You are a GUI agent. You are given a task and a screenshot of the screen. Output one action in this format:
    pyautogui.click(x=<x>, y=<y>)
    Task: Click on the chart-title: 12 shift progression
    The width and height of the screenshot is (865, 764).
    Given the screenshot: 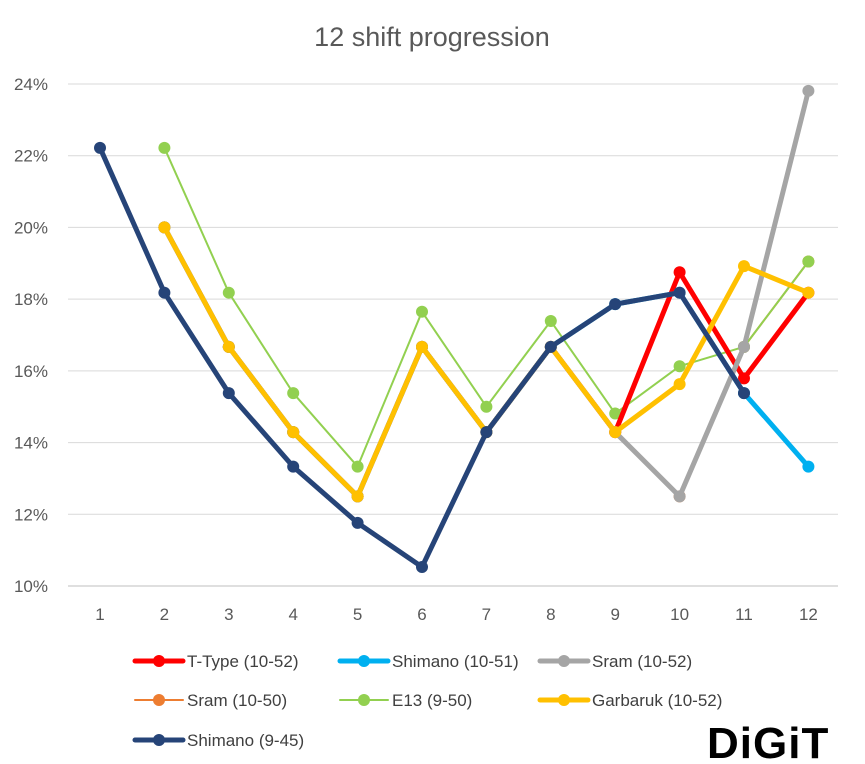 What is the action you would take?
    pyautogui.click(x=432, y=37)
    